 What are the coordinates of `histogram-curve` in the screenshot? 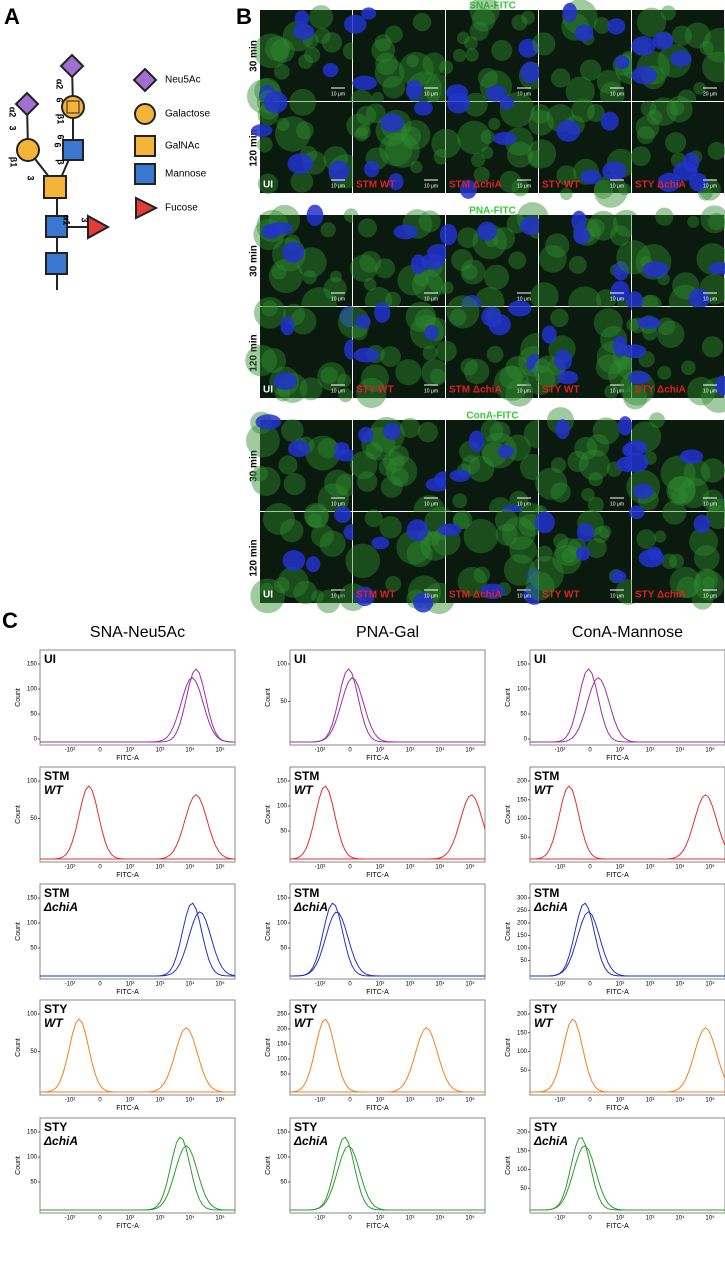 It's located at (387, 822).